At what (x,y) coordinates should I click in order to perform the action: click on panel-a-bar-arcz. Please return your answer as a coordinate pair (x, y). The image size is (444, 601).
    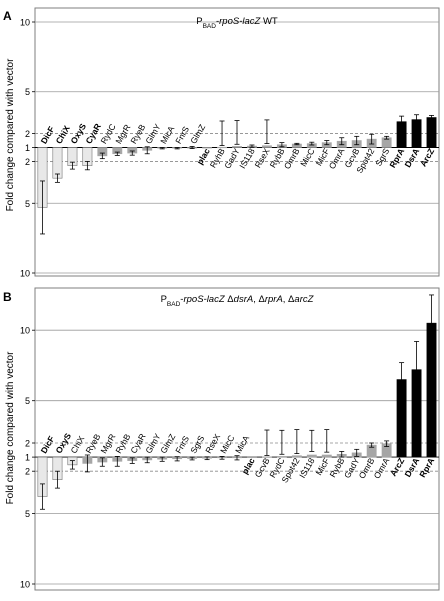
    Looking at the image, I should click on (431, 132).